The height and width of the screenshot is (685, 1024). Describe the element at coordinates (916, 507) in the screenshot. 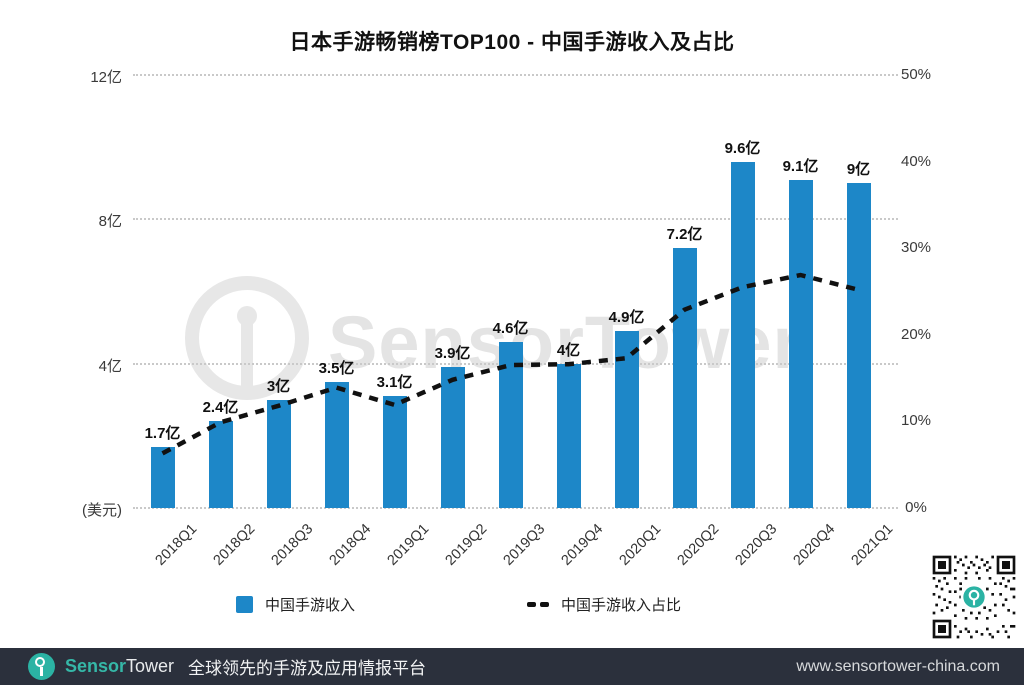

I see `y-axis-right-tick: 0%` at that location.